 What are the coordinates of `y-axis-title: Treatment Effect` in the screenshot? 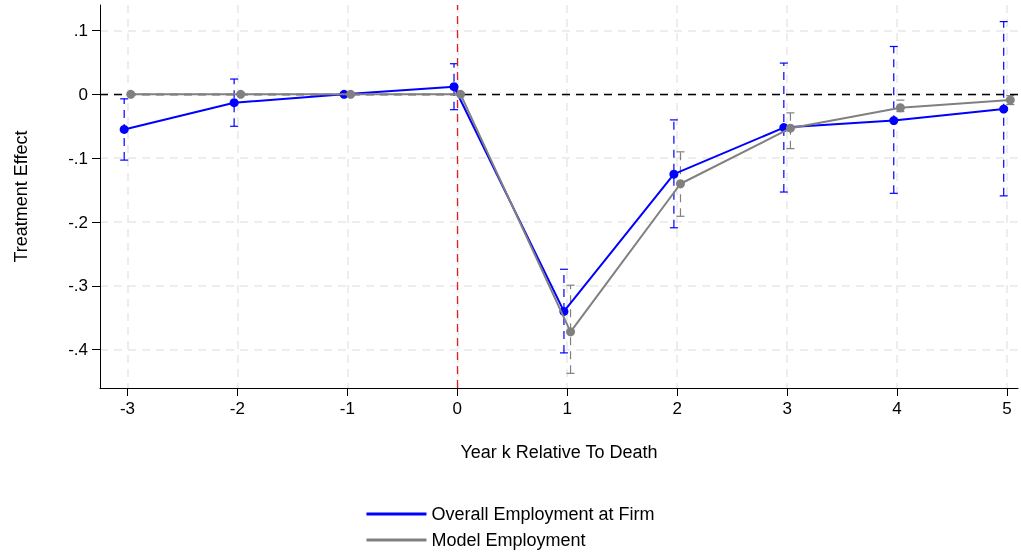 It's located at (21, 196).